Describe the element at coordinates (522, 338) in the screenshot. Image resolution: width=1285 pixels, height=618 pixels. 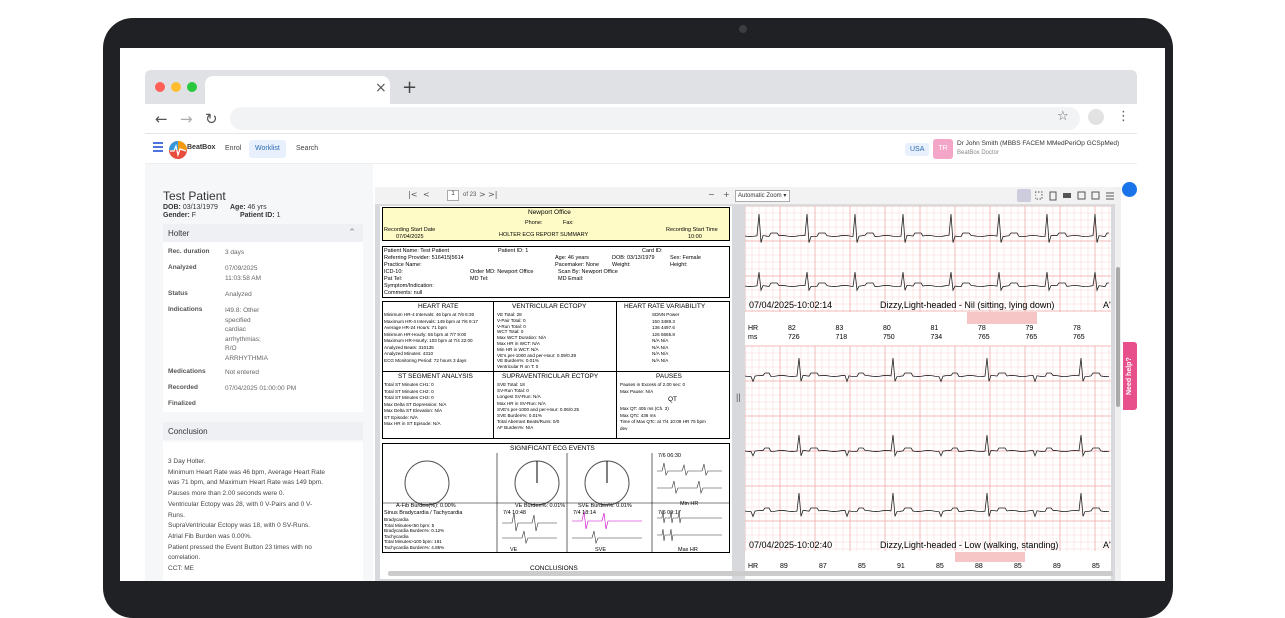
I see `ve-row: Max WCT Duration: N/A` at that location.